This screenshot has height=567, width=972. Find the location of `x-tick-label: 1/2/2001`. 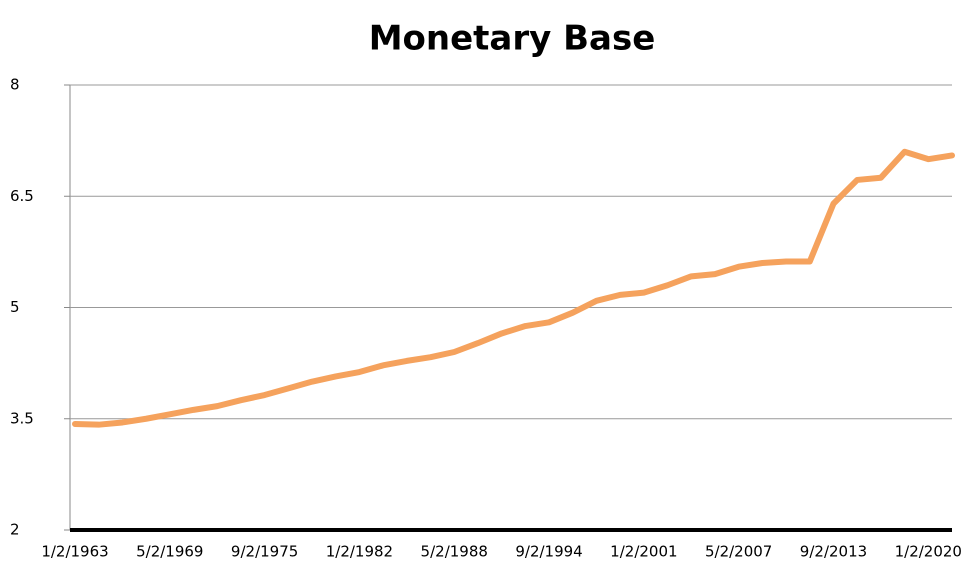

x-tick-label: 1/2/2001 is located at coordinates (643, 552).